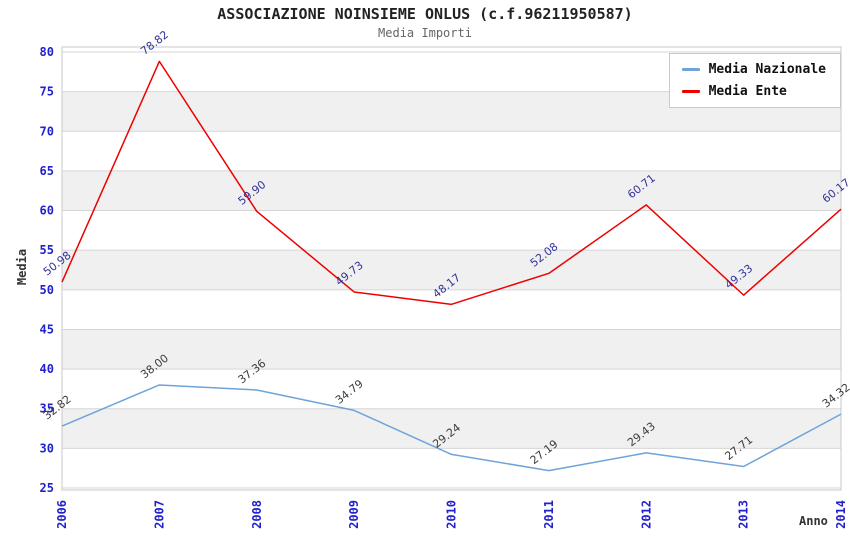  What do you see at coordinates (47, 211) in the screenshot?
I see `y-tick-label: 60` at bounding box center [47, 211].